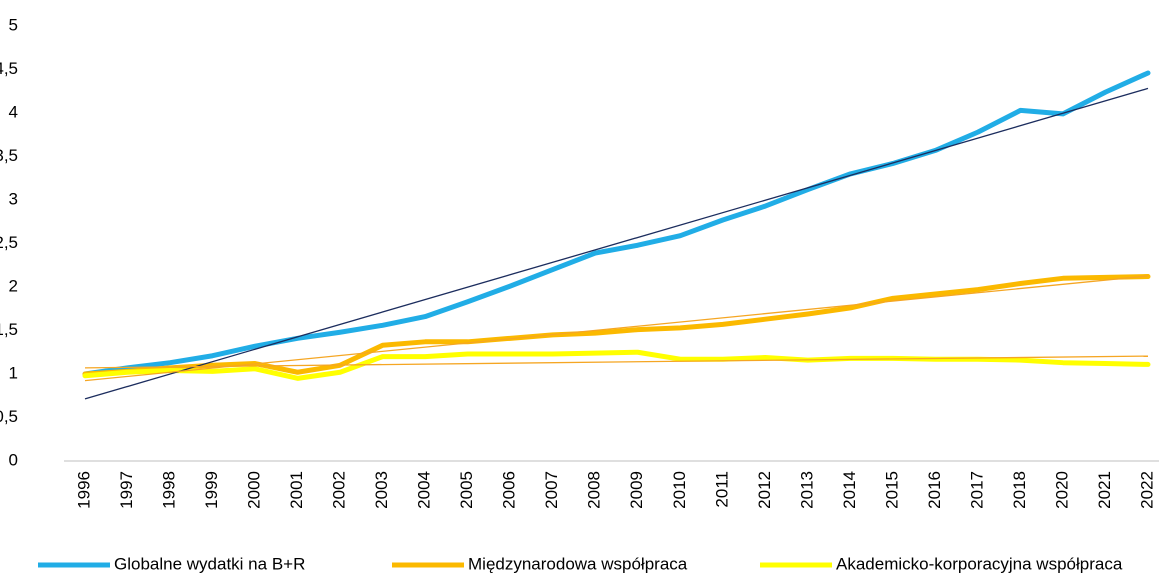  What do you see at coordinates (9, 242) in the screenshot?
I see `y-tick-label: 2,5` at bounding box center [9, 242].